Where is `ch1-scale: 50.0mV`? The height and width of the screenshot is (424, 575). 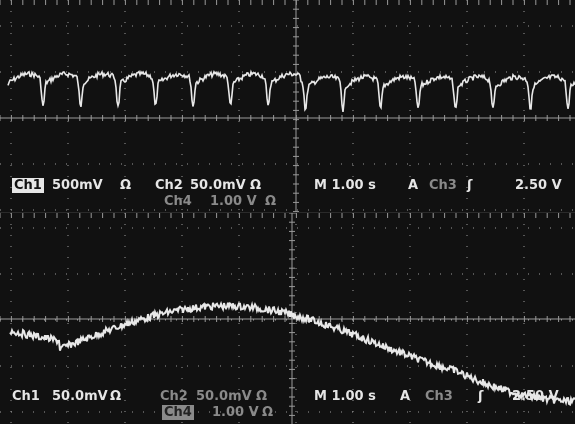
ch1-scale: 50.0mV is located at coordinates (80, 396).